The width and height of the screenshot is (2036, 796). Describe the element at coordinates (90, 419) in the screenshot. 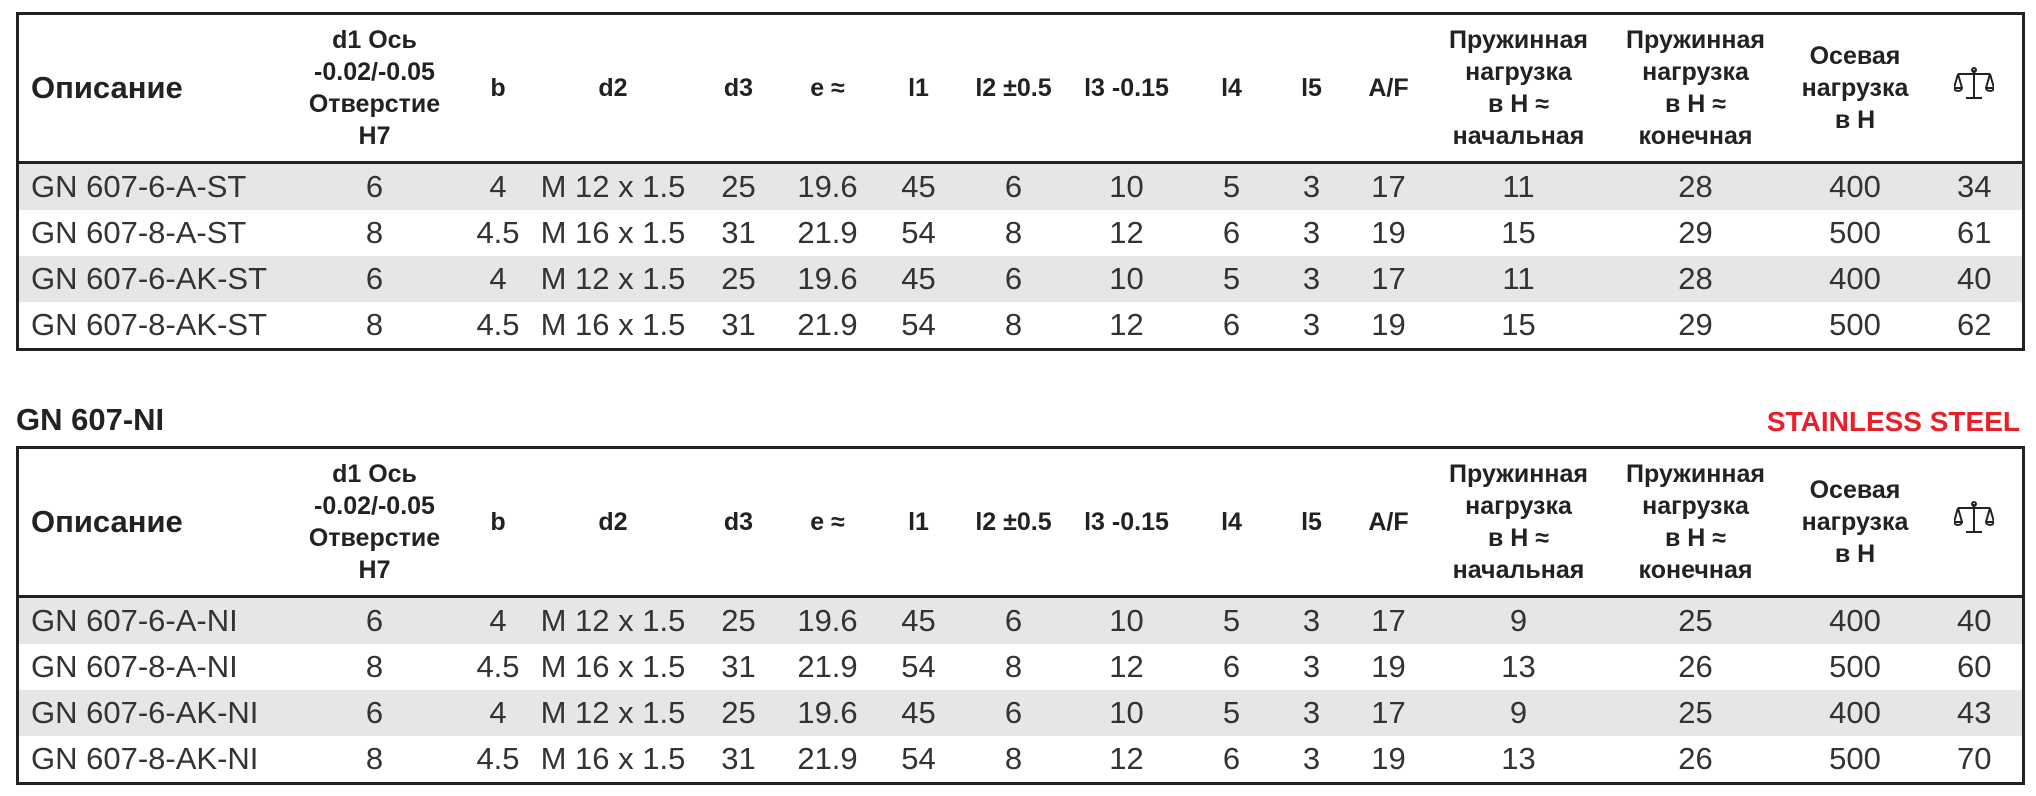

I see `section-title: GN 607-NI` at that location.